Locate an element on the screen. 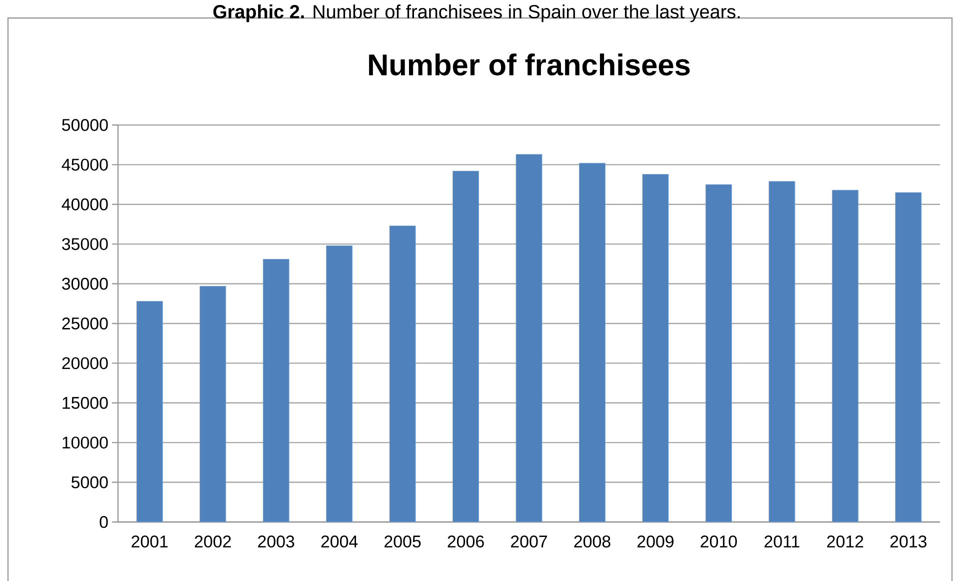  x-tick-label: 2011 is located at coordinates (782, 542).